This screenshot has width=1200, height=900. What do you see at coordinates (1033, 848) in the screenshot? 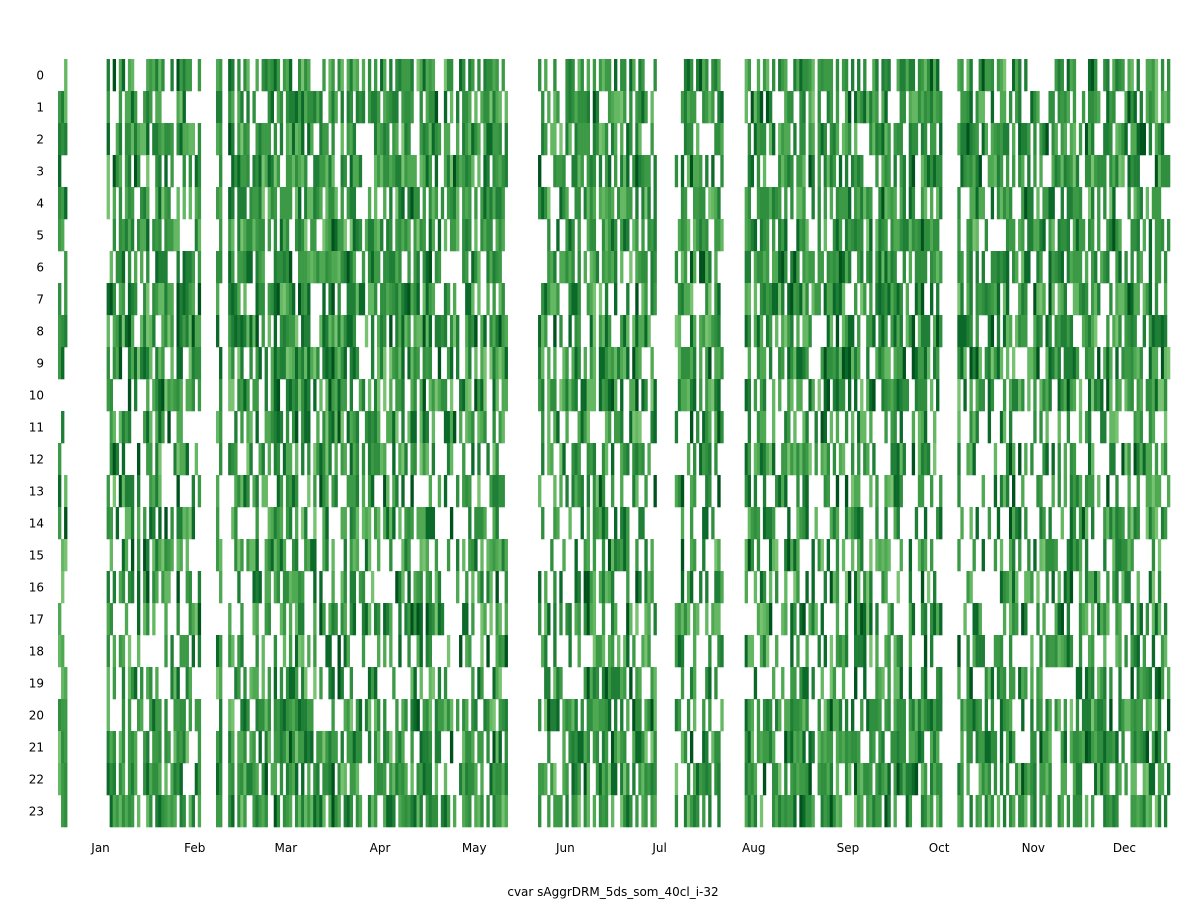
I see `x-tick-label: Nov` at bounding box center [1033, 848].